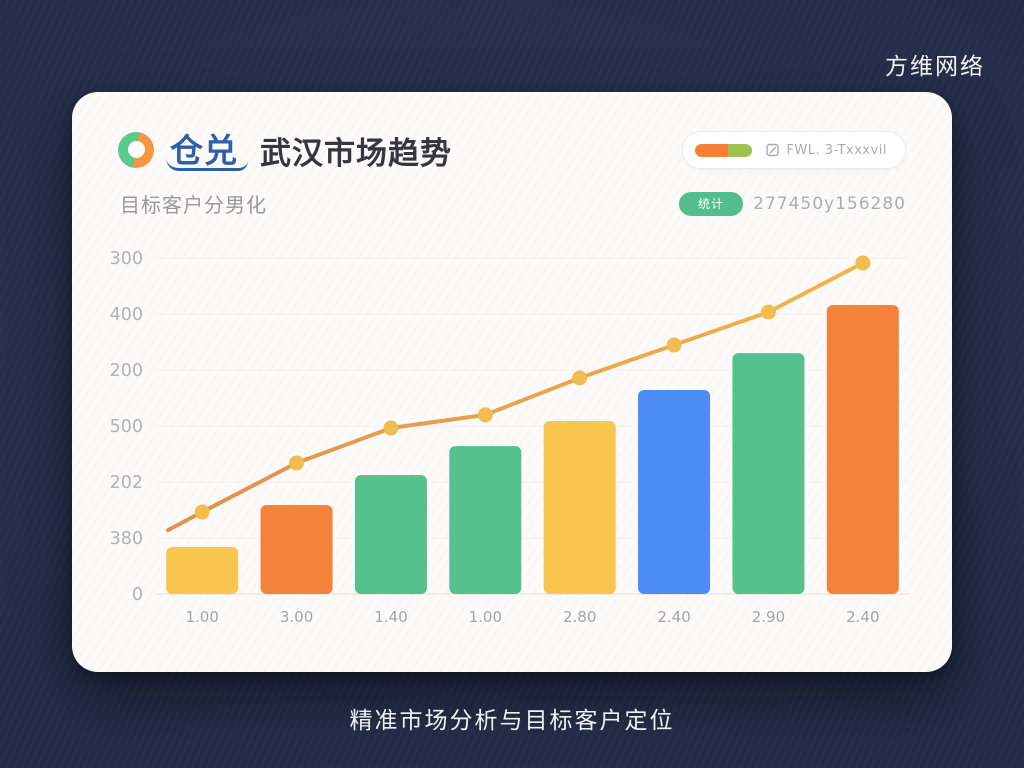 Image resolution: width=1024 pixels, height=768 pixels. Describe the element at coordinates (296, 617) in the screenshot. I see `svg-text: 3.00` at that location.